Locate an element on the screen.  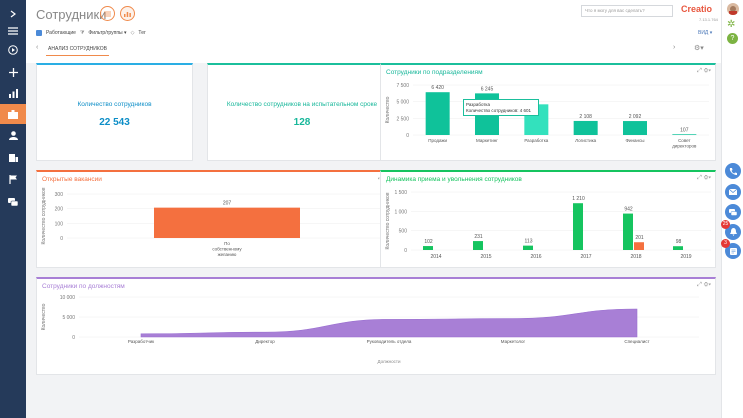
employees-section-icon is located at coordinates (13, 114).